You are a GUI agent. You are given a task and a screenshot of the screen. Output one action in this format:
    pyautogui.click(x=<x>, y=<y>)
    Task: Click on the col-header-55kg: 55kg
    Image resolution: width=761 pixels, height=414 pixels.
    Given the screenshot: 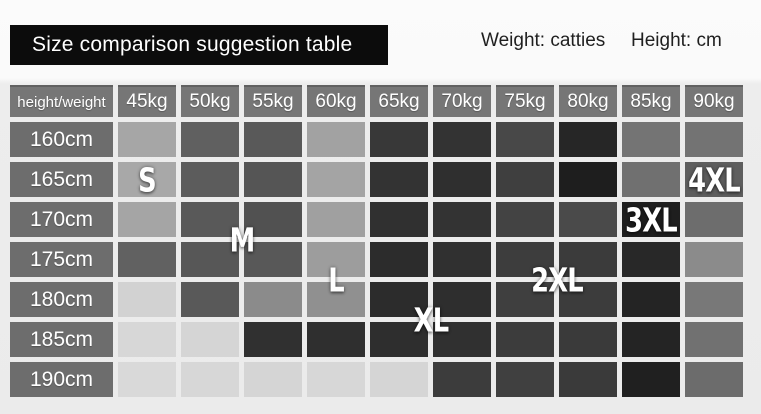 What is the action you would take?
    pyautogui.click(x=273, y=101)
    